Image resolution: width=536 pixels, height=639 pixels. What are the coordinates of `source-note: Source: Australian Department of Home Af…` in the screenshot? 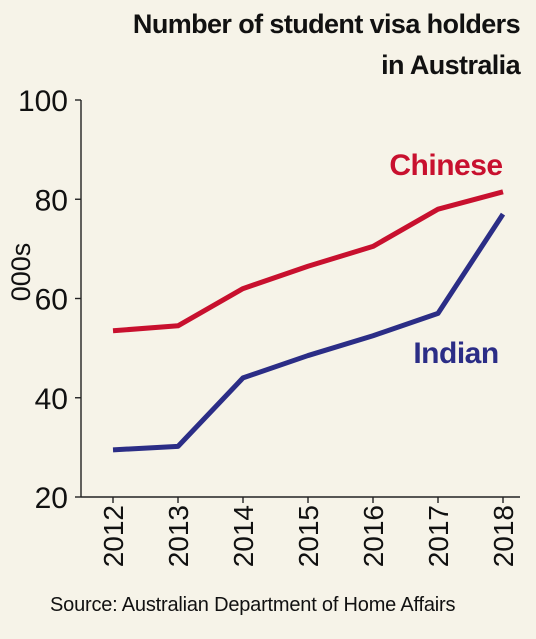 It's located at (253, 605).